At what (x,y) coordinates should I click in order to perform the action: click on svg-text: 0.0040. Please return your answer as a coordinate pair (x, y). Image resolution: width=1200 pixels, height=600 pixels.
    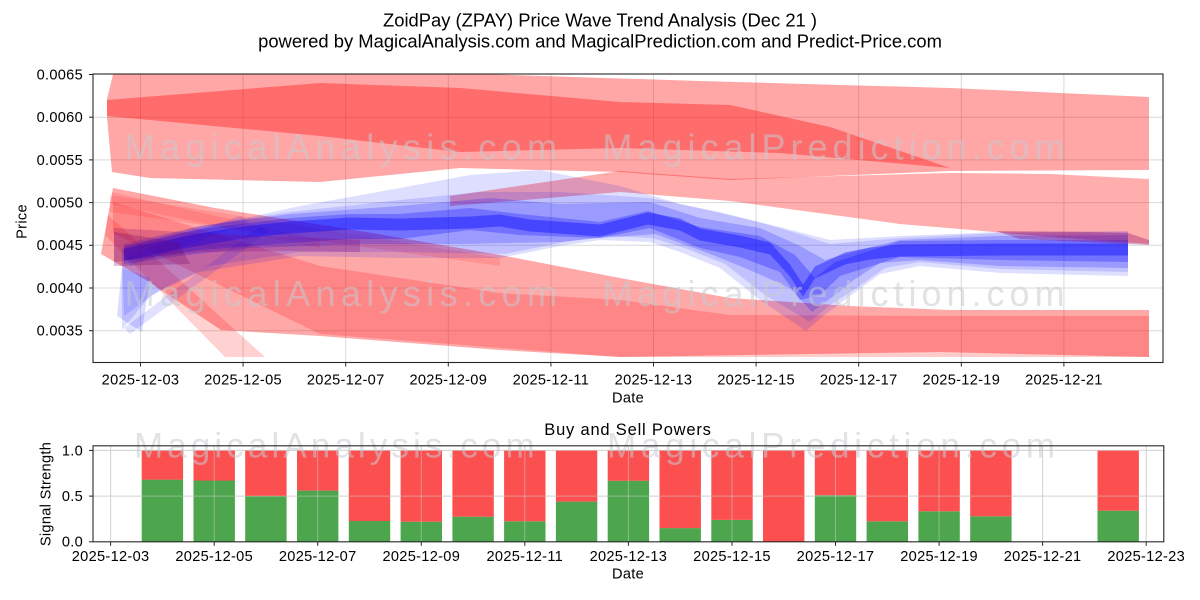
    Looking at the image, I should click on (60, 289).